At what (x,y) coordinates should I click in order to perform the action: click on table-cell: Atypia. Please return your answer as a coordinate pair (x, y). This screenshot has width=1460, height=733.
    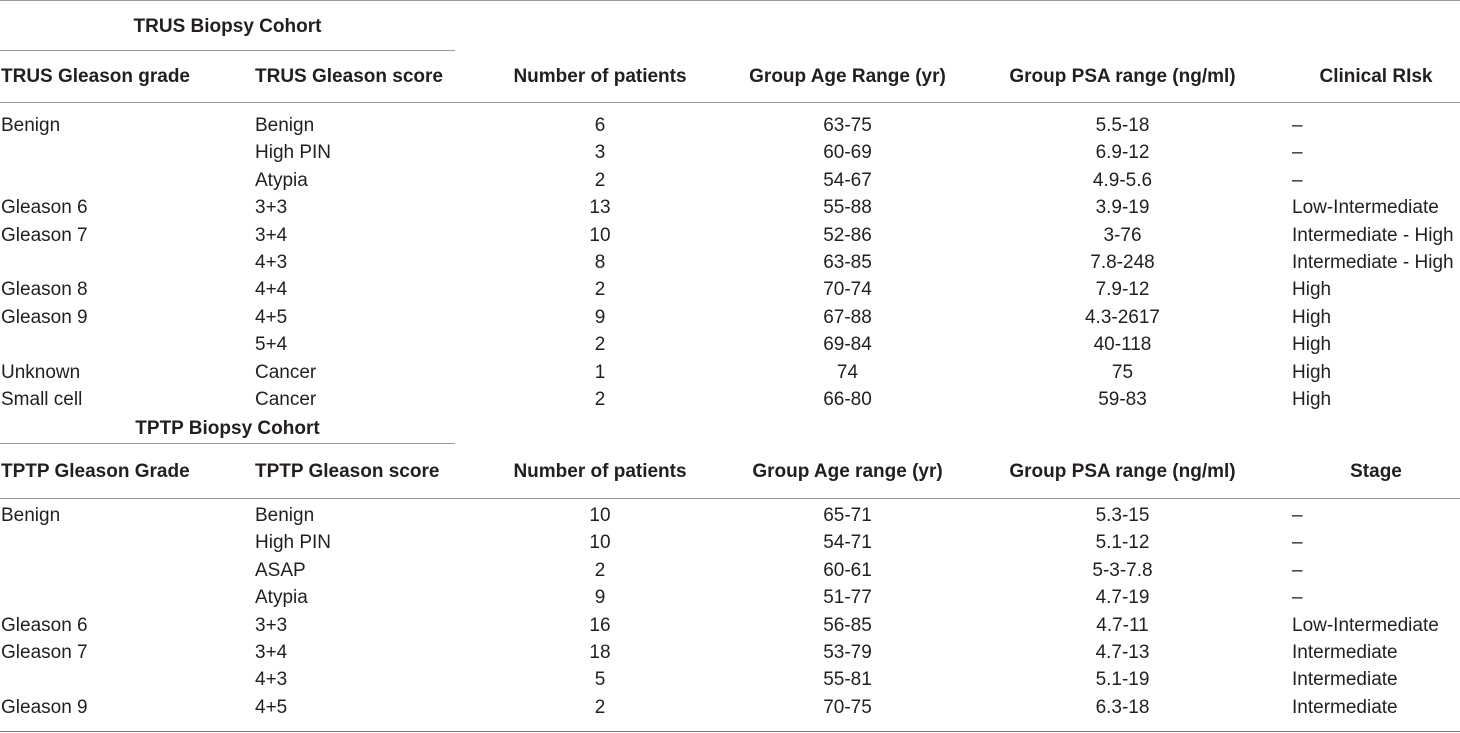
    Looking at the image, I should click on (281, 180).